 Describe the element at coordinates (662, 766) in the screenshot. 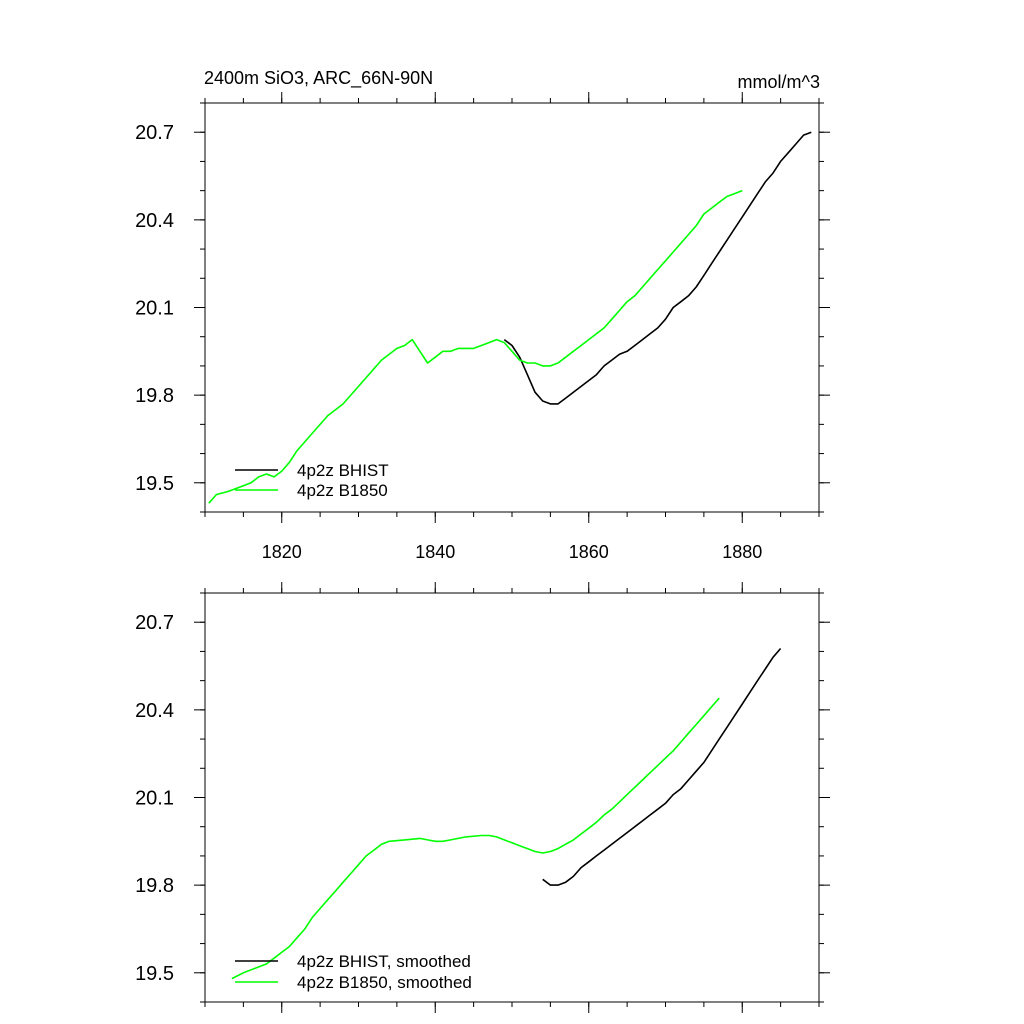

I see `series-line-4p2z-bhist-smoothed` at that location.